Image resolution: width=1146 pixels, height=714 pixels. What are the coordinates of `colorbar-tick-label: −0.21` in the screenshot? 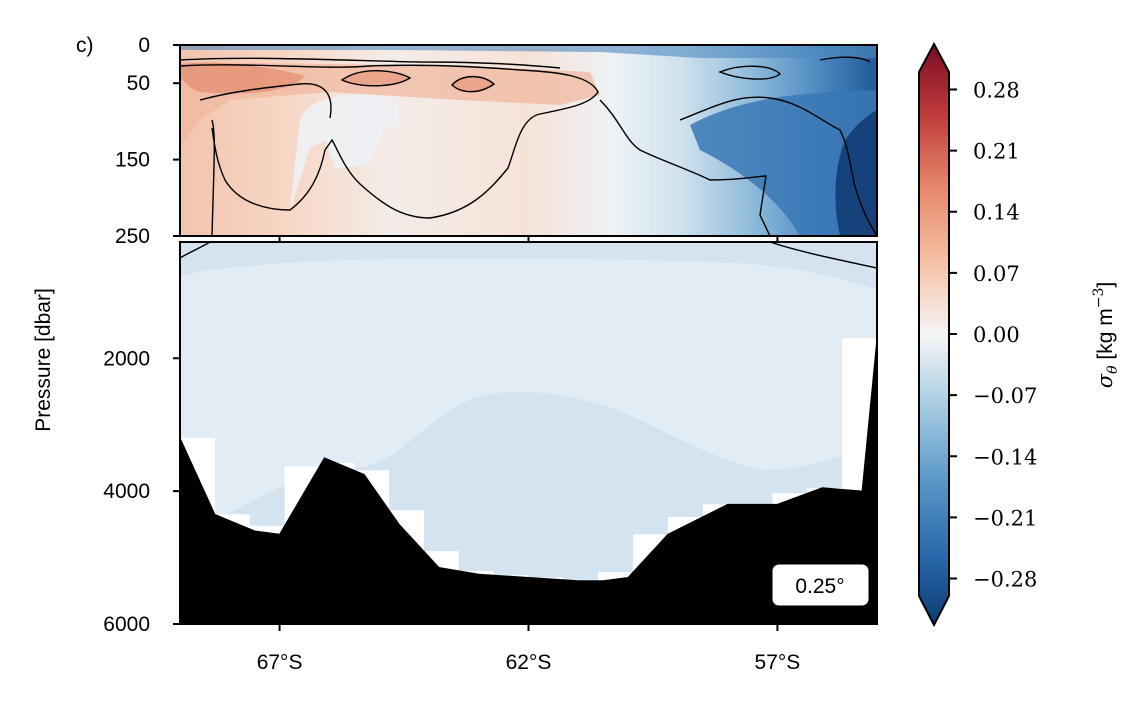 It's located at (1005, 518).